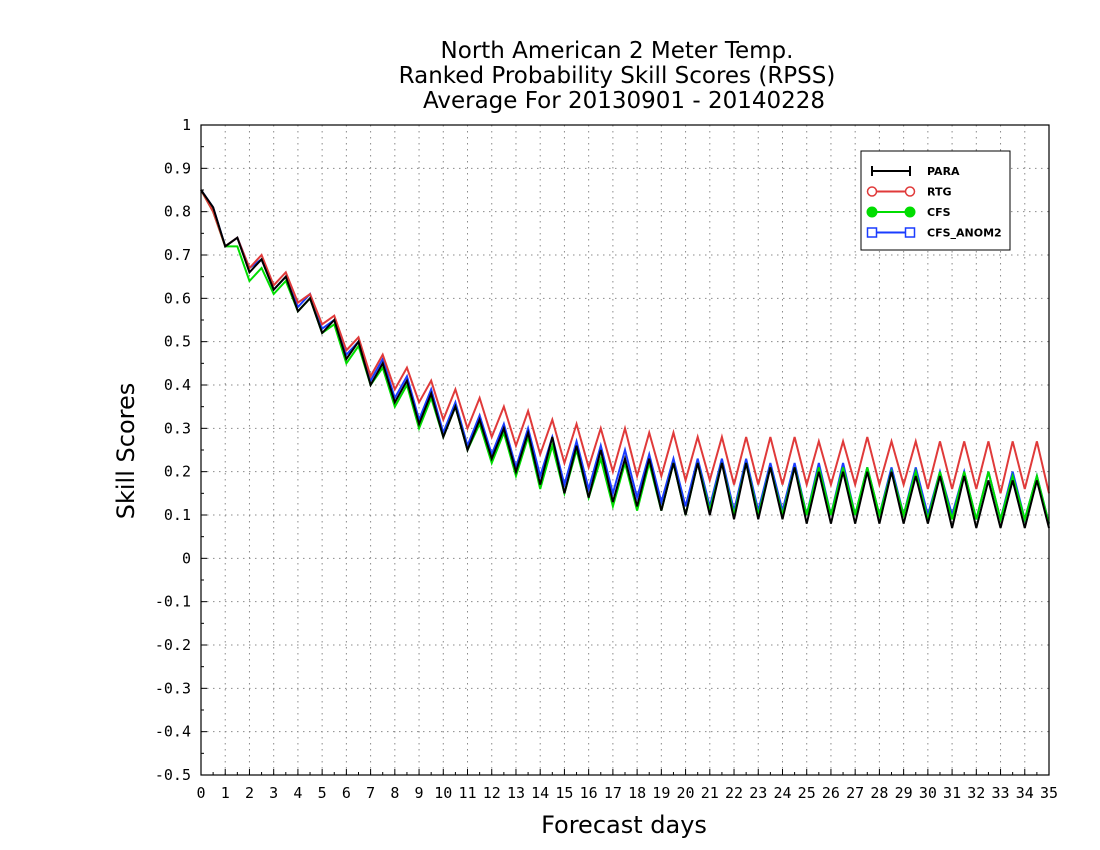 The width and height of the screenshot is (1100, 850). What do you see at coordinates (1049, 793) in the screenshot?
I see `x-tick-label: 35` at bounding box center [1049, 793].